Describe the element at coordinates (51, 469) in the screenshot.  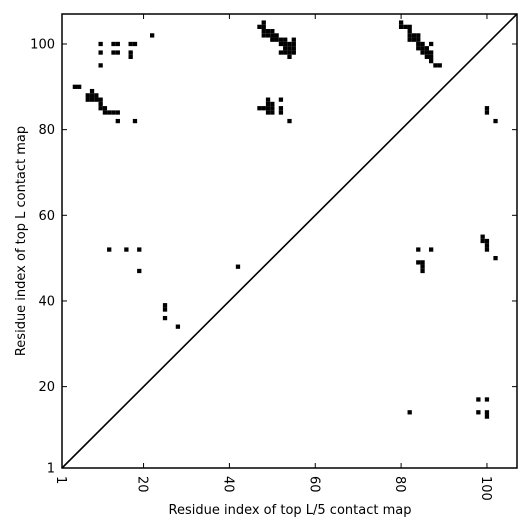
I see `y-tick-label: 1` at that location.